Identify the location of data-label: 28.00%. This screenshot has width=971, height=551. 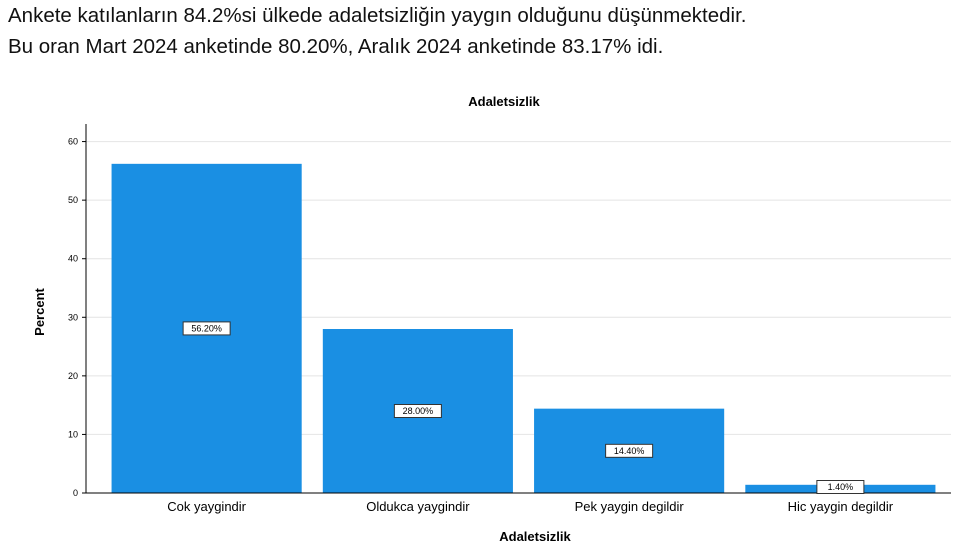
(418, 411).